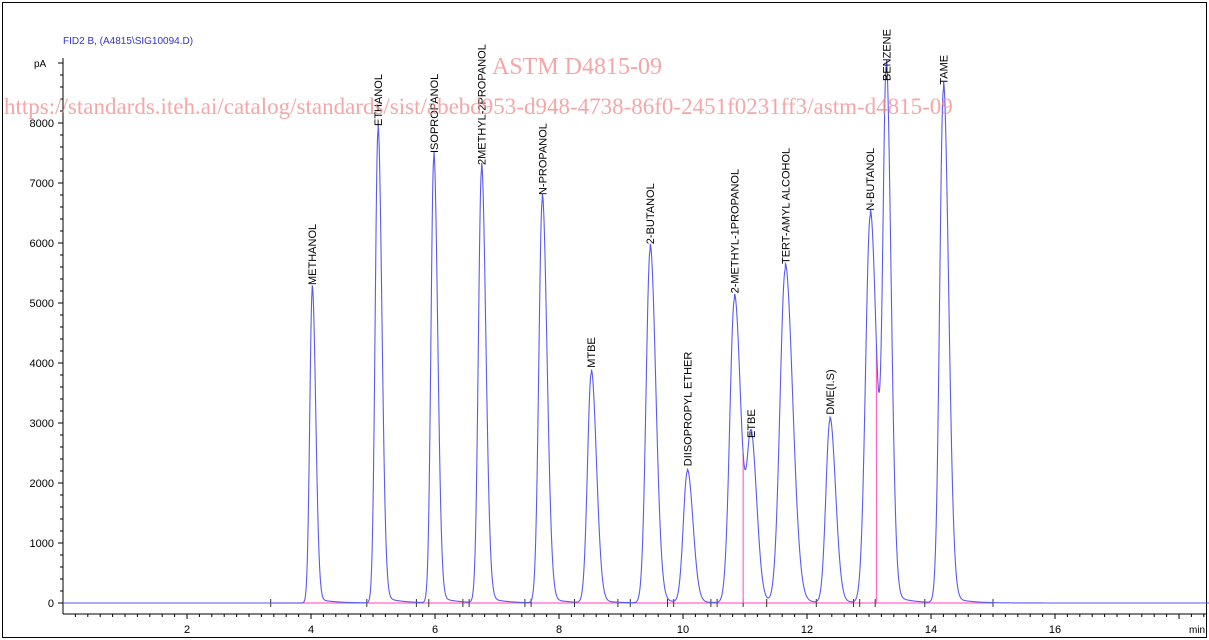 Image resolution: width=1209 pixels, height=640 pixels. I want to click on signal-header-label: FID2 B, (A4815\SIG10094.D), so click(128, 41).